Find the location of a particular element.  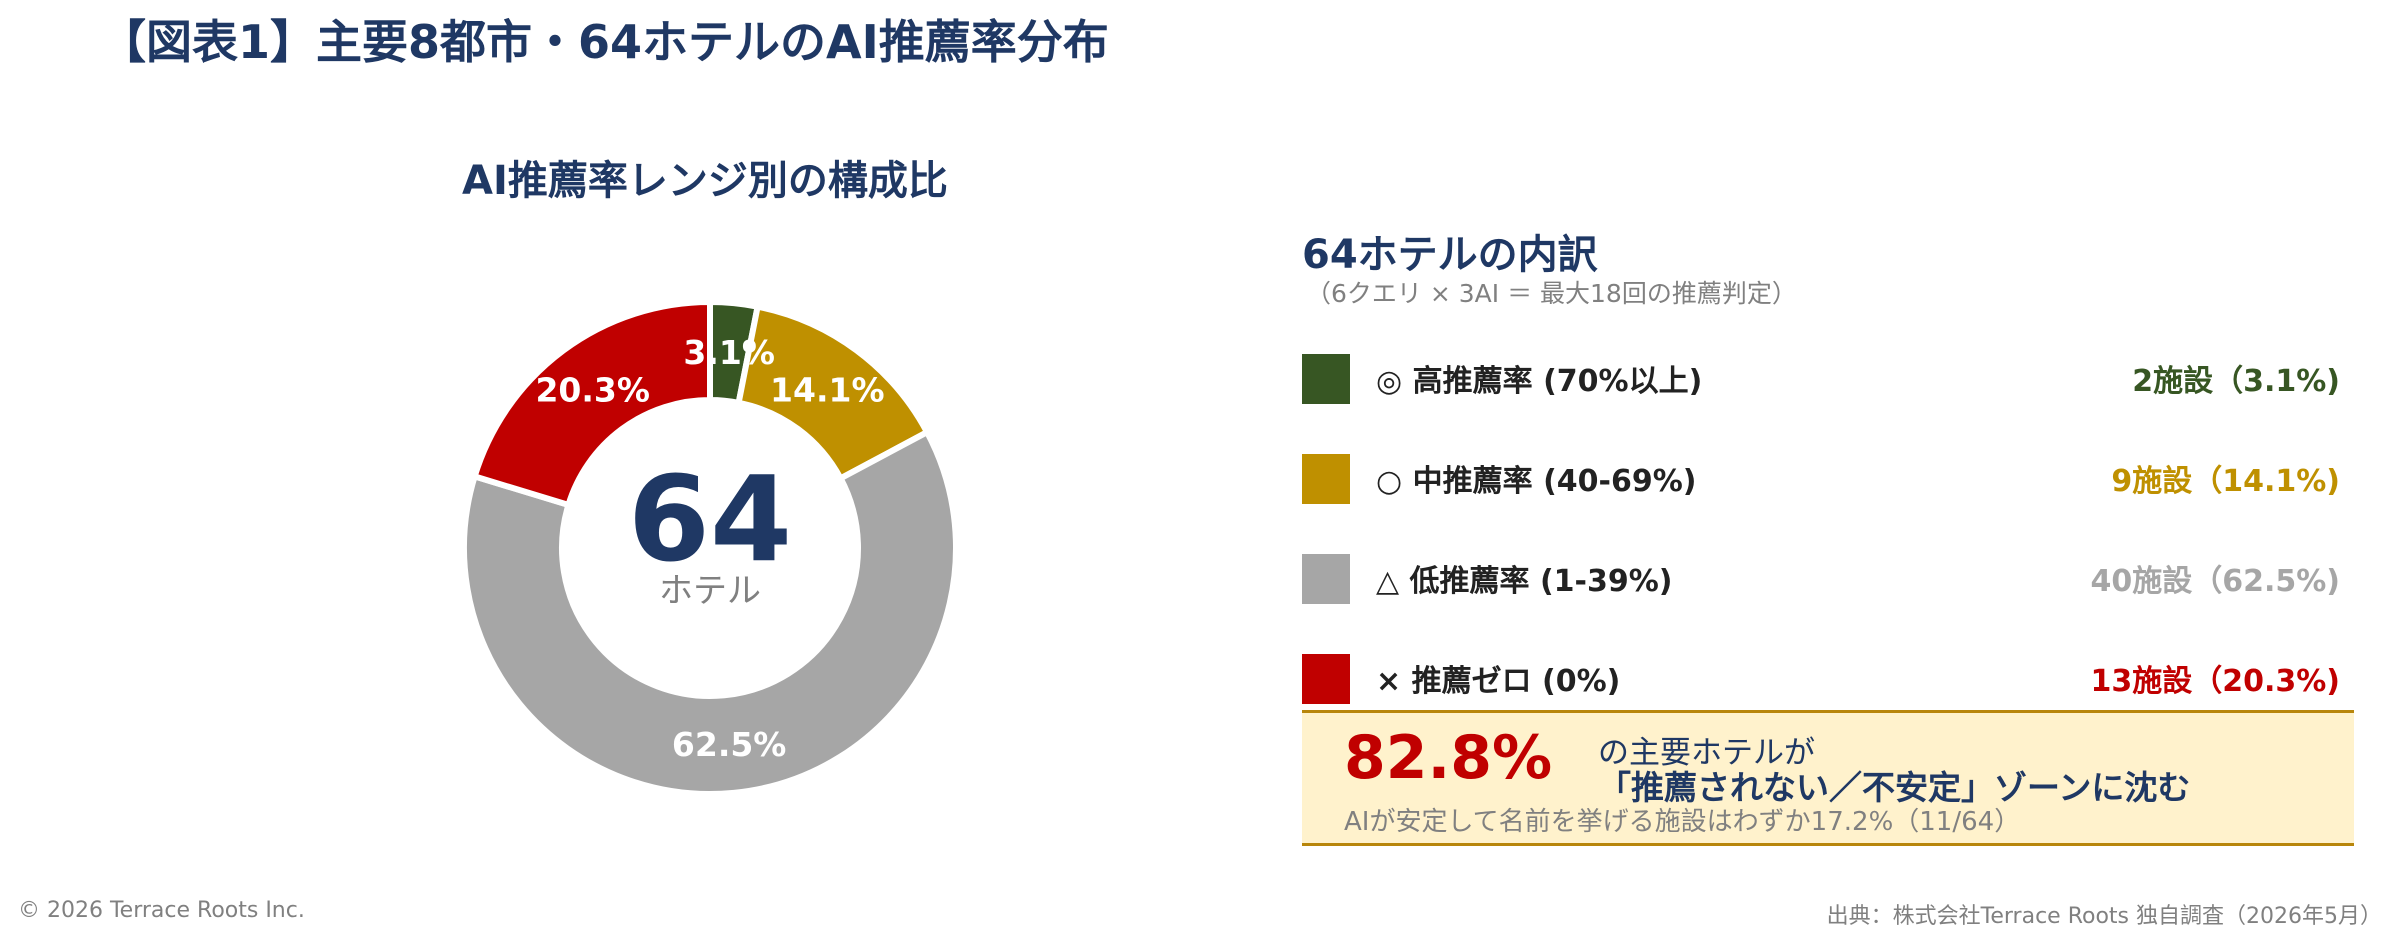

donut-slice-low is located at coordinates (710, 612).